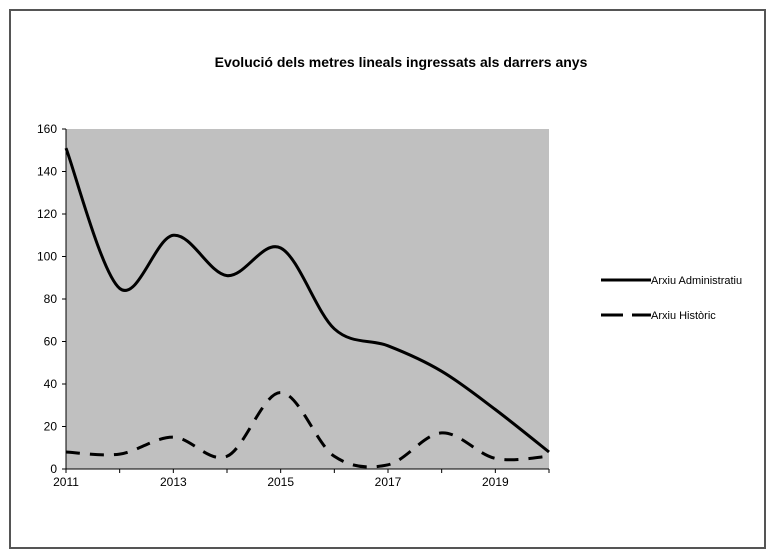  What do you see at coordinates (53, 469) in the screenshot?
I see `y-tick-label: 0` at bounding box center [53, 469].